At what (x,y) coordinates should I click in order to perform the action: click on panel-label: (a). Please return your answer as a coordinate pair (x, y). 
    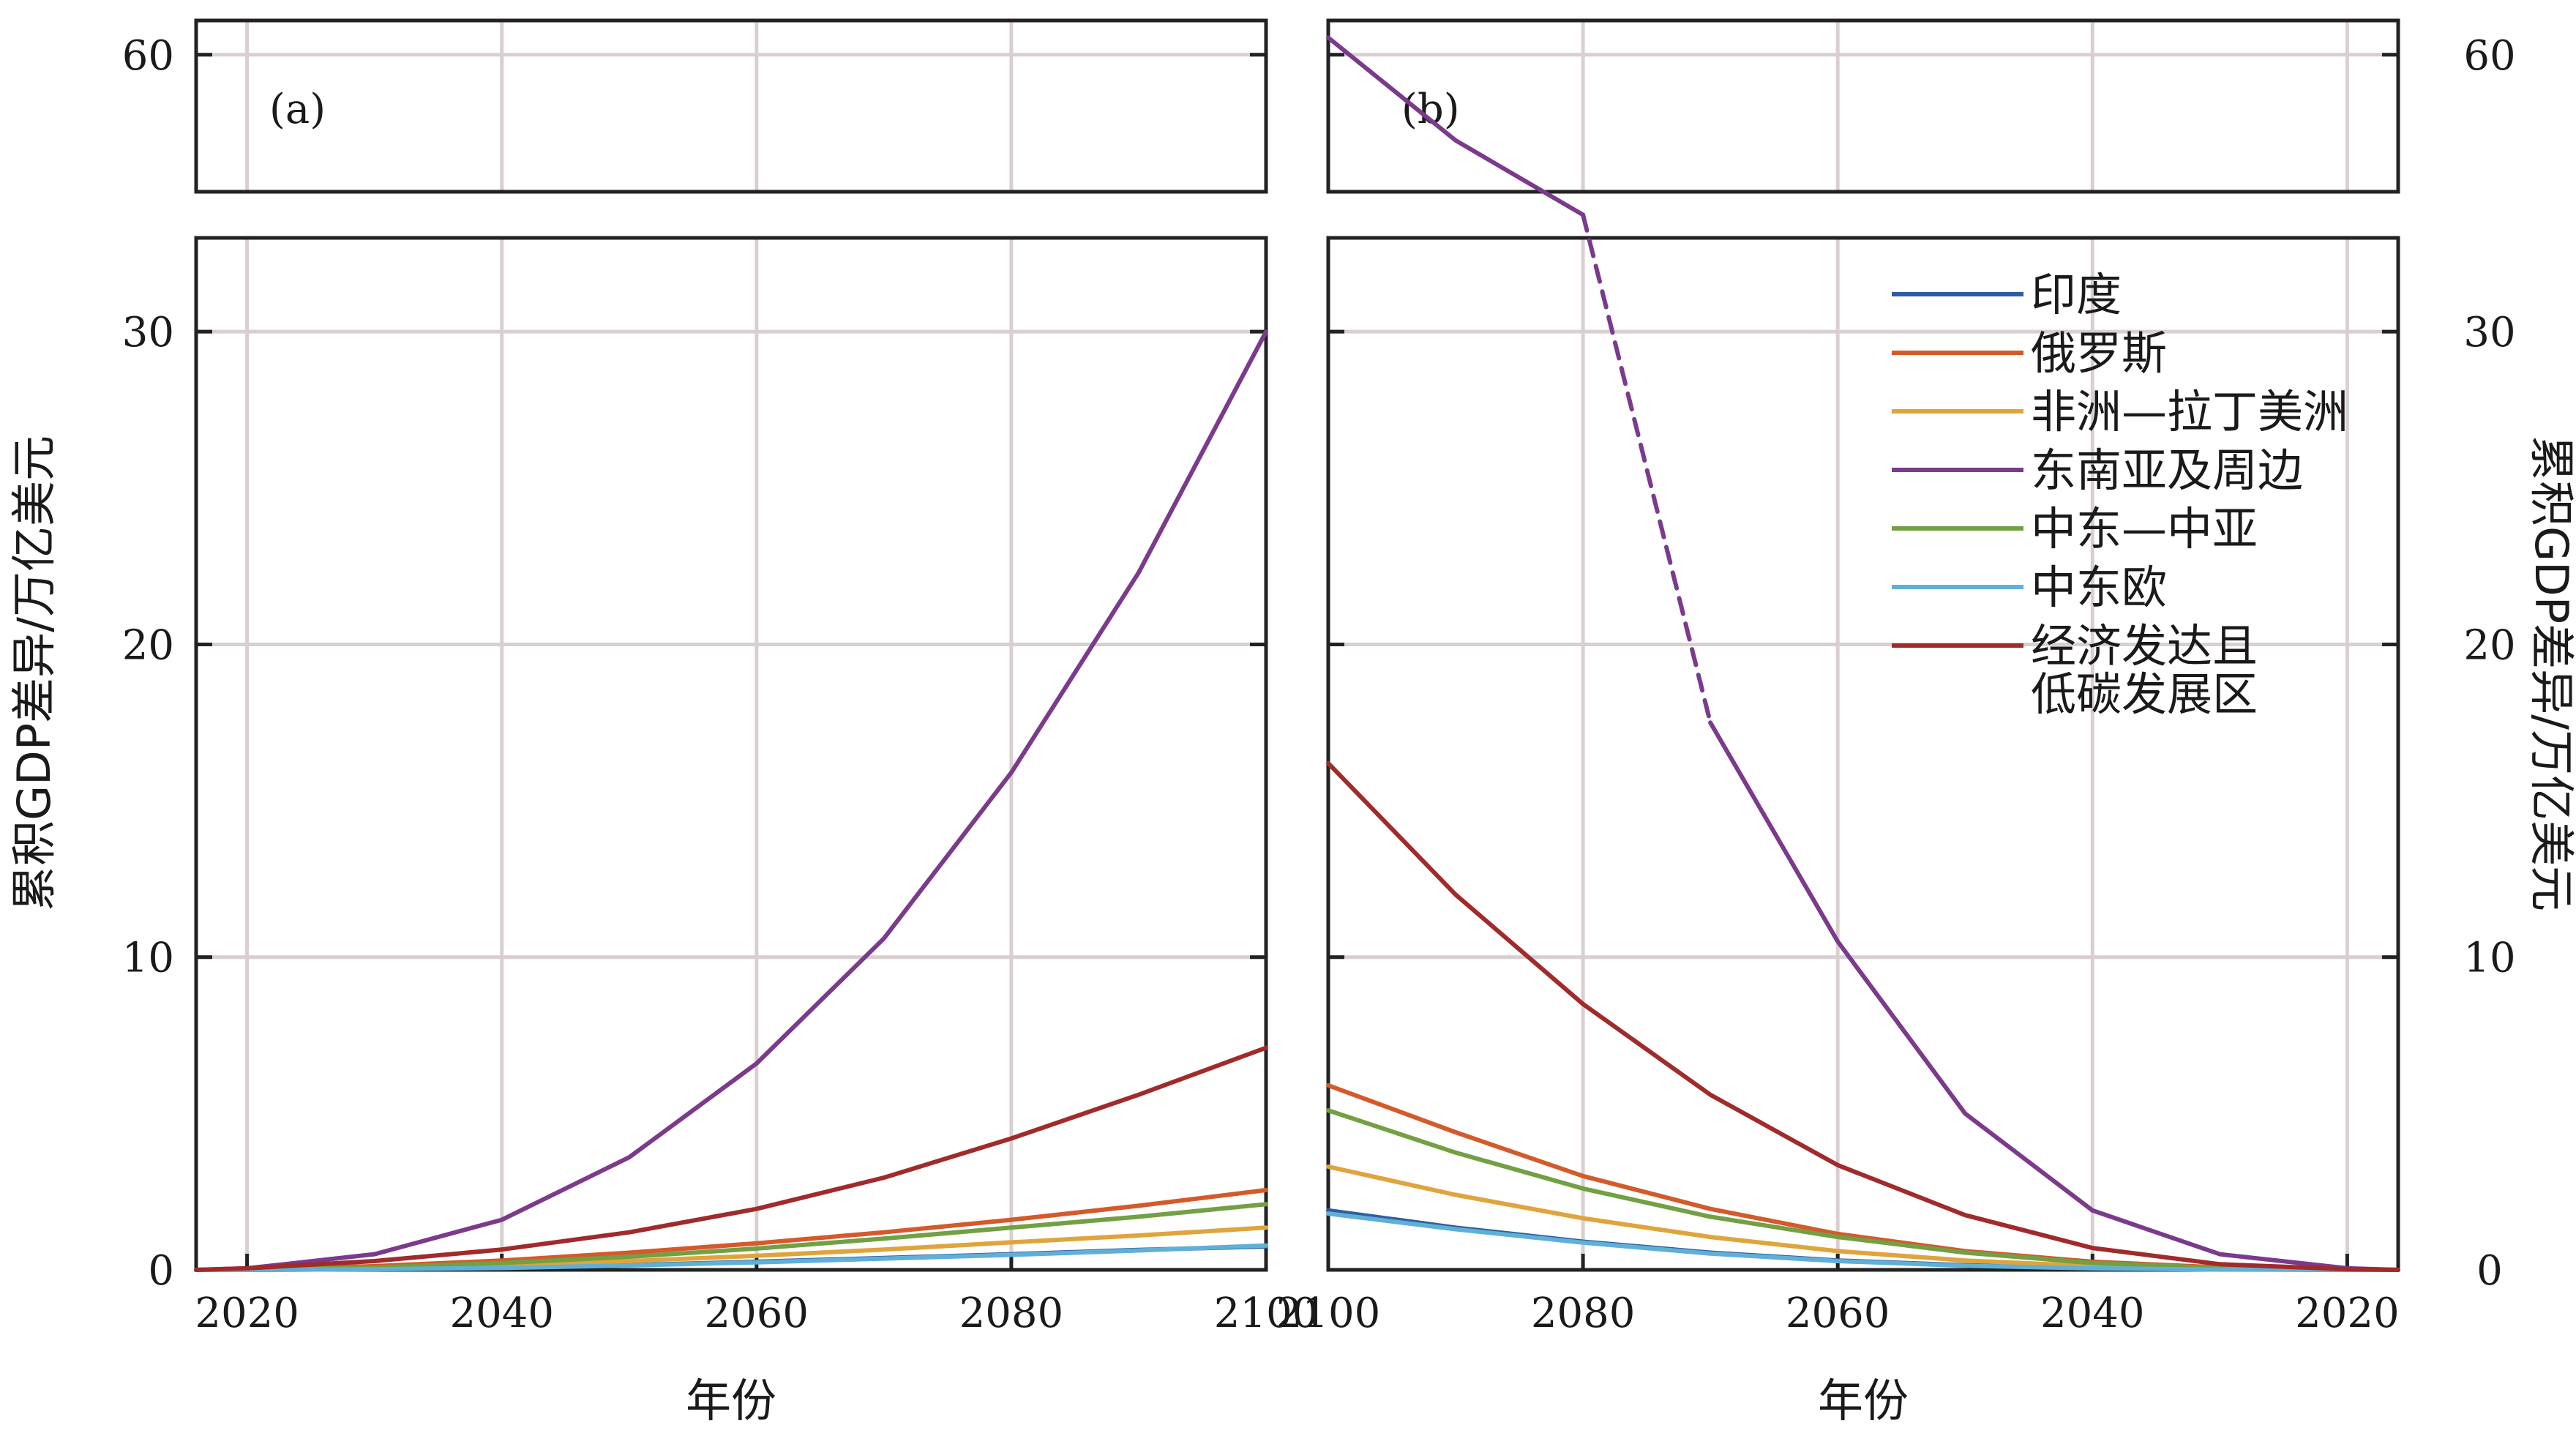
    Looking at the image, I should click on (297, 109).